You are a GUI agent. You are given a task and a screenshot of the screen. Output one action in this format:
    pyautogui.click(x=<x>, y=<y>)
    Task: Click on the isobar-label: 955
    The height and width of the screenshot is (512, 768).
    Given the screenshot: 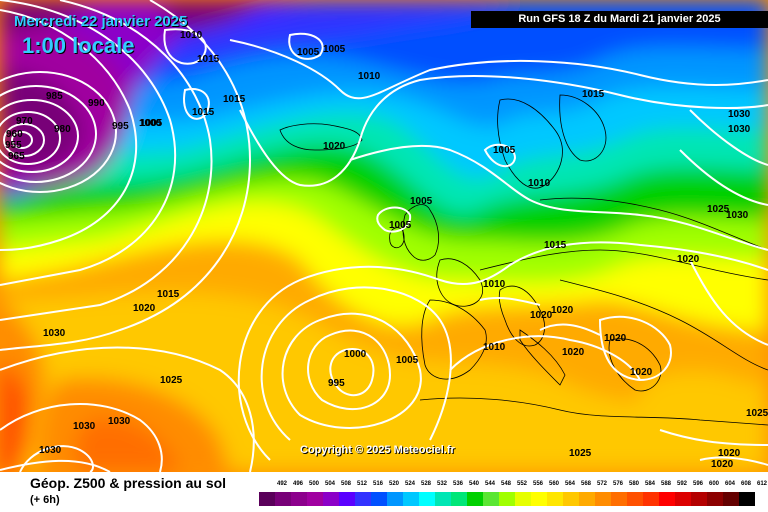 What is the action you would take?
    pyautogui.click(x=13, y=145)
    